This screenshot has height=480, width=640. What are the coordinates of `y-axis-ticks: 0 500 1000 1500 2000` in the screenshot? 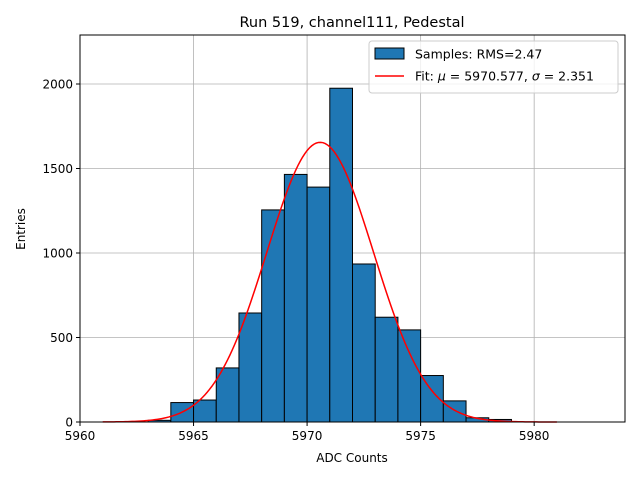 It's located at (61, 254).